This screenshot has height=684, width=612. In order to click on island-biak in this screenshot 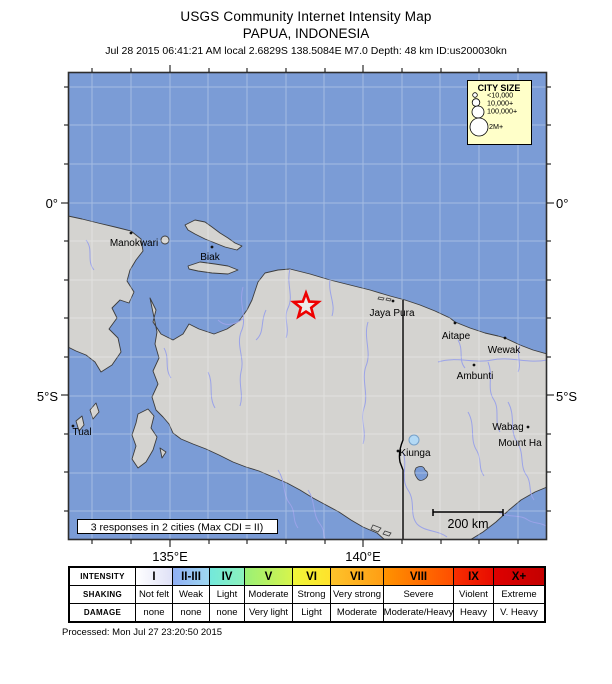, I will do `click(213, 235)`.